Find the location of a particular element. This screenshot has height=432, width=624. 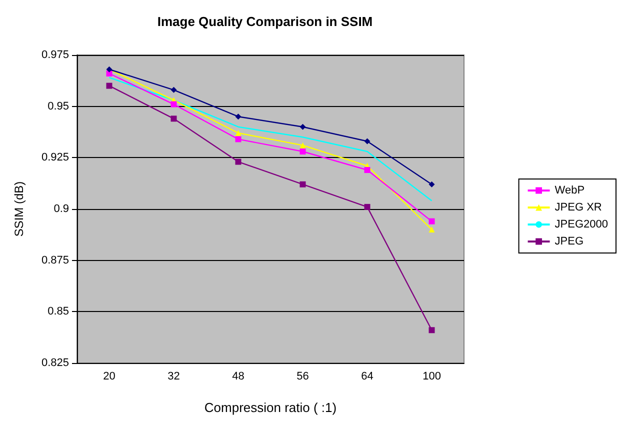

x-tick-label: 32 is located at coordinates (174, 376).